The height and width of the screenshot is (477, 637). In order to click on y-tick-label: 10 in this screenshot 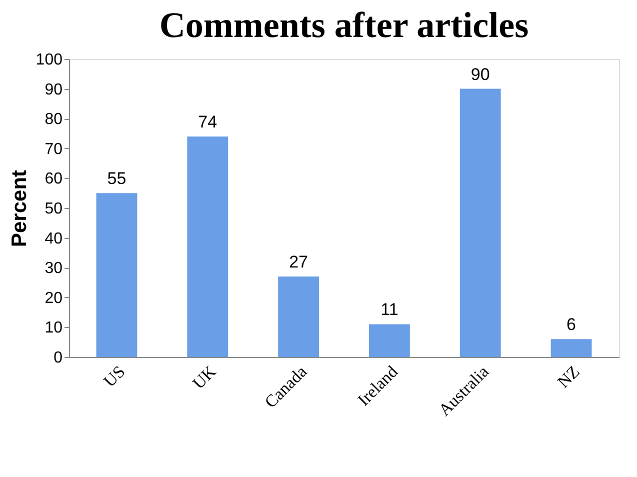, I will do `click(53, 328)`.